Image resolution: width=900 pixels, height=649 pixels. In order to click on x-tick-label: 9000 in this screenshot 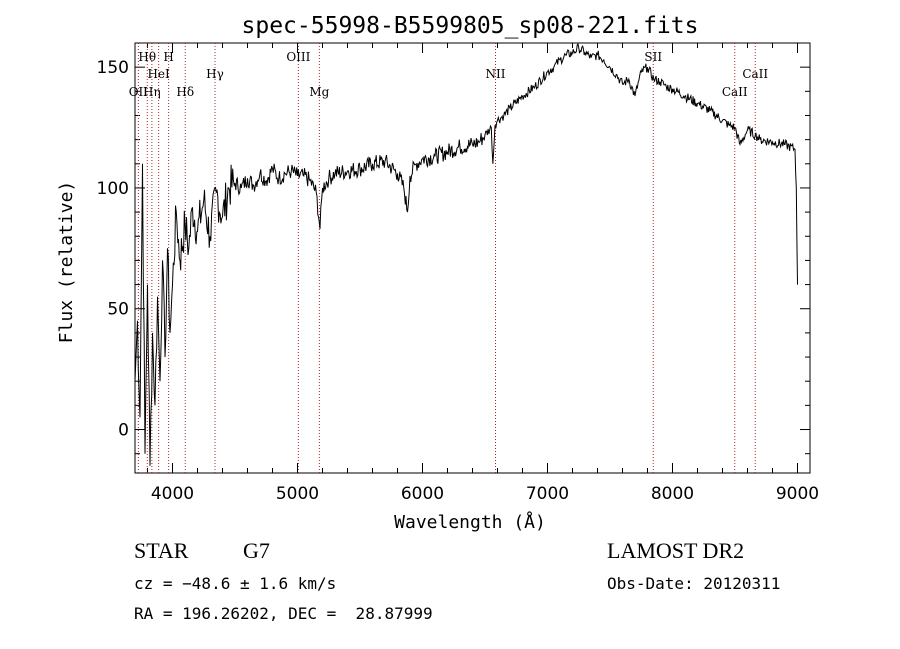, I will do `click(797, 494)`.